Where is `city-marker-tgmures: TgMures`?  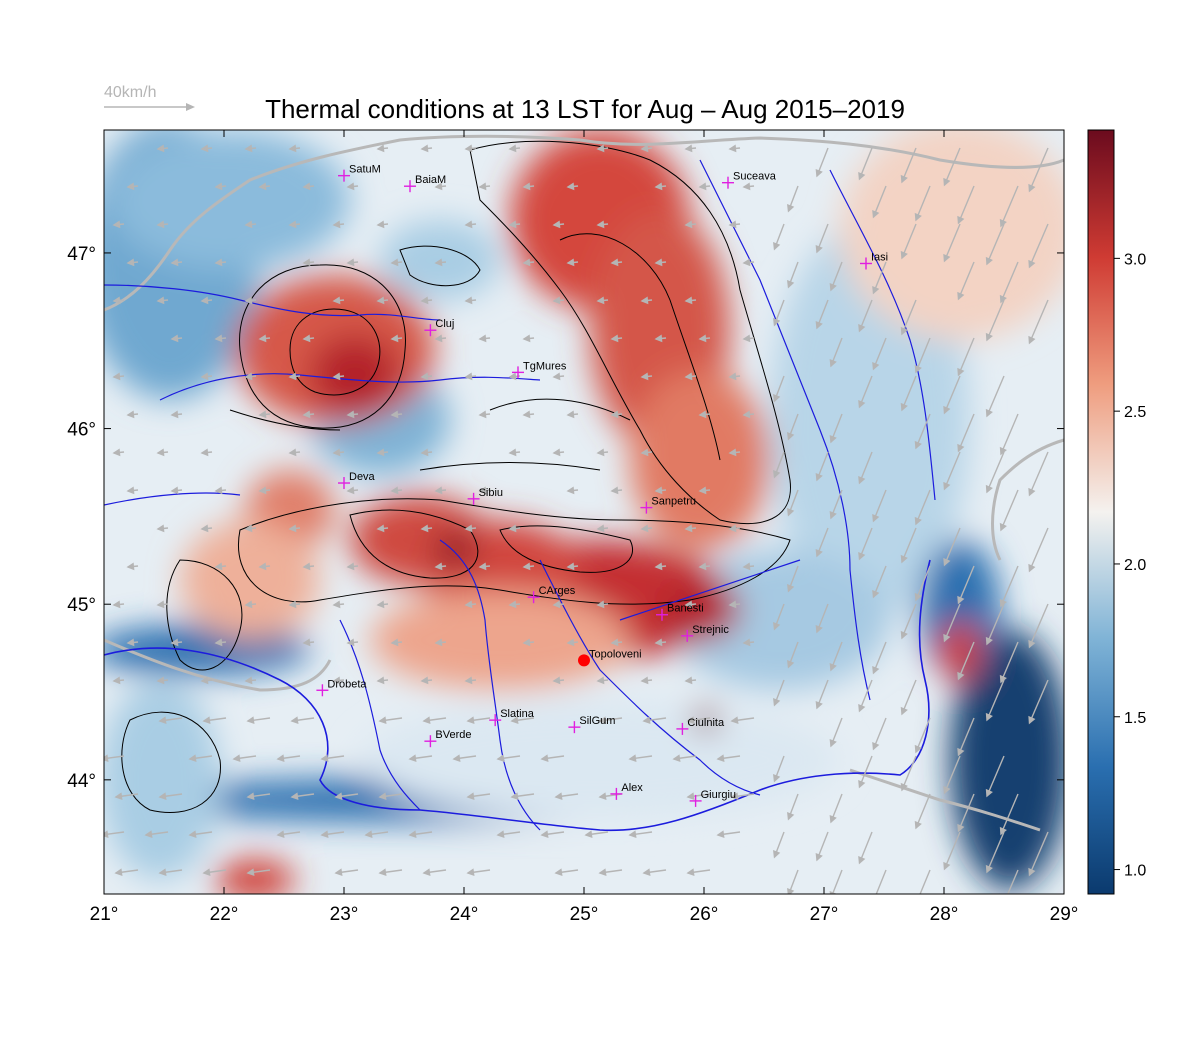 city-marker-tgmures: TgMures is located at coordinates (539, 369).